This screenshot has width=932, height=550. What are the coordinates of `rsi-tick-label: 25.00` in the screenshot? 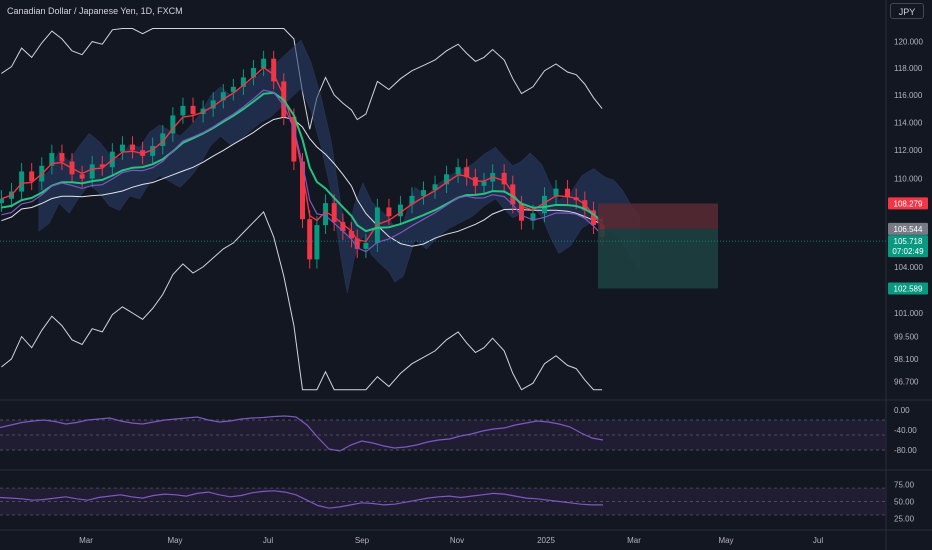 It's located at (904, 518).